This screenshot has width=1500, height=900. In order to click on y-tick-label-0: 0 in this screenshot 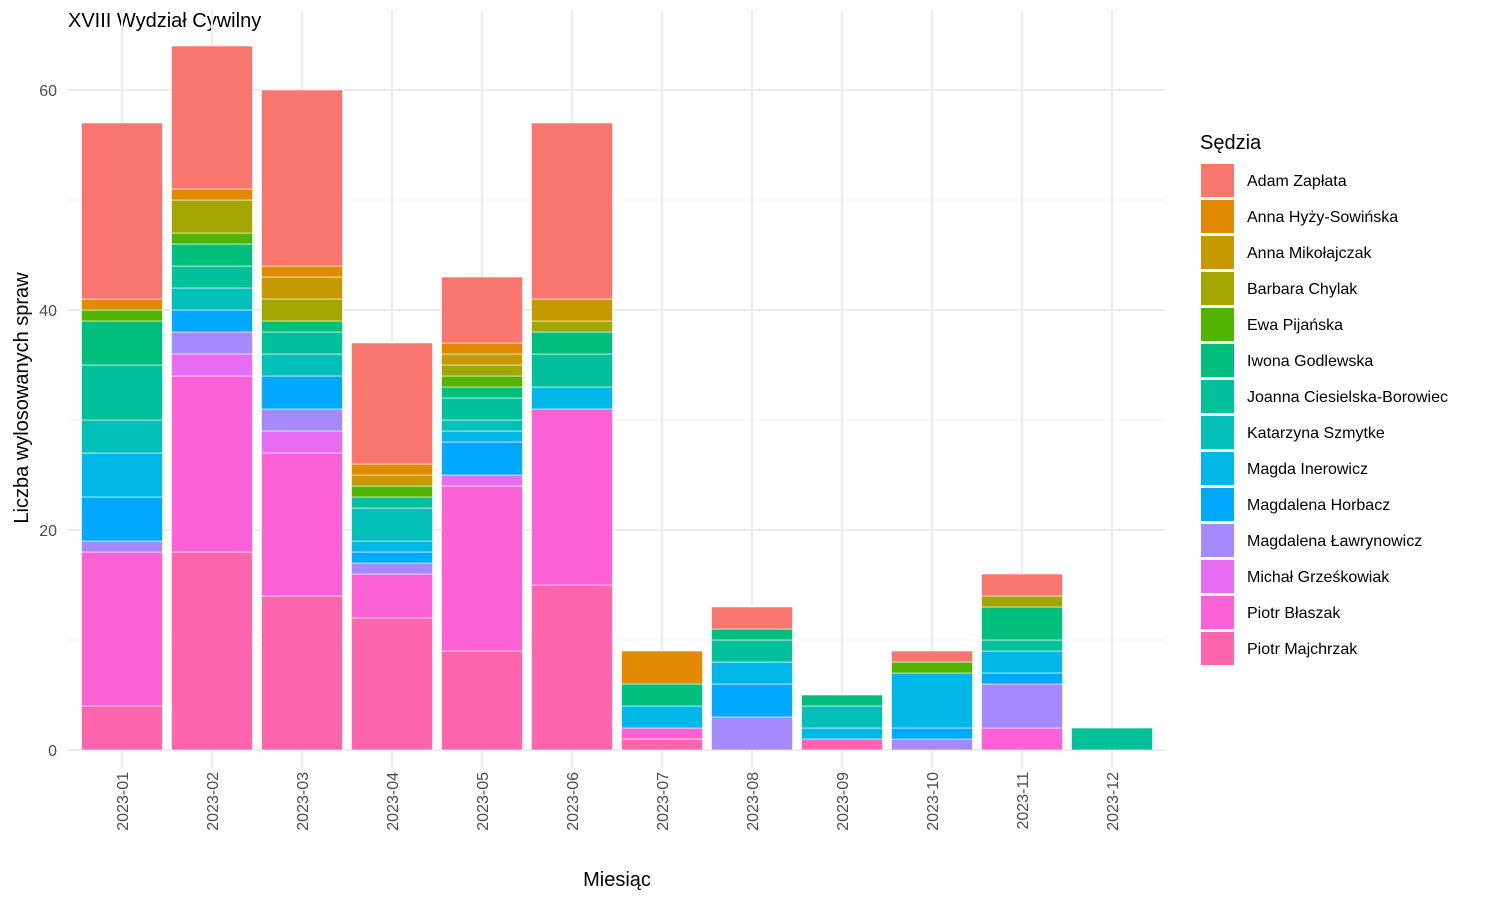, I will do `click(52, 751)`.